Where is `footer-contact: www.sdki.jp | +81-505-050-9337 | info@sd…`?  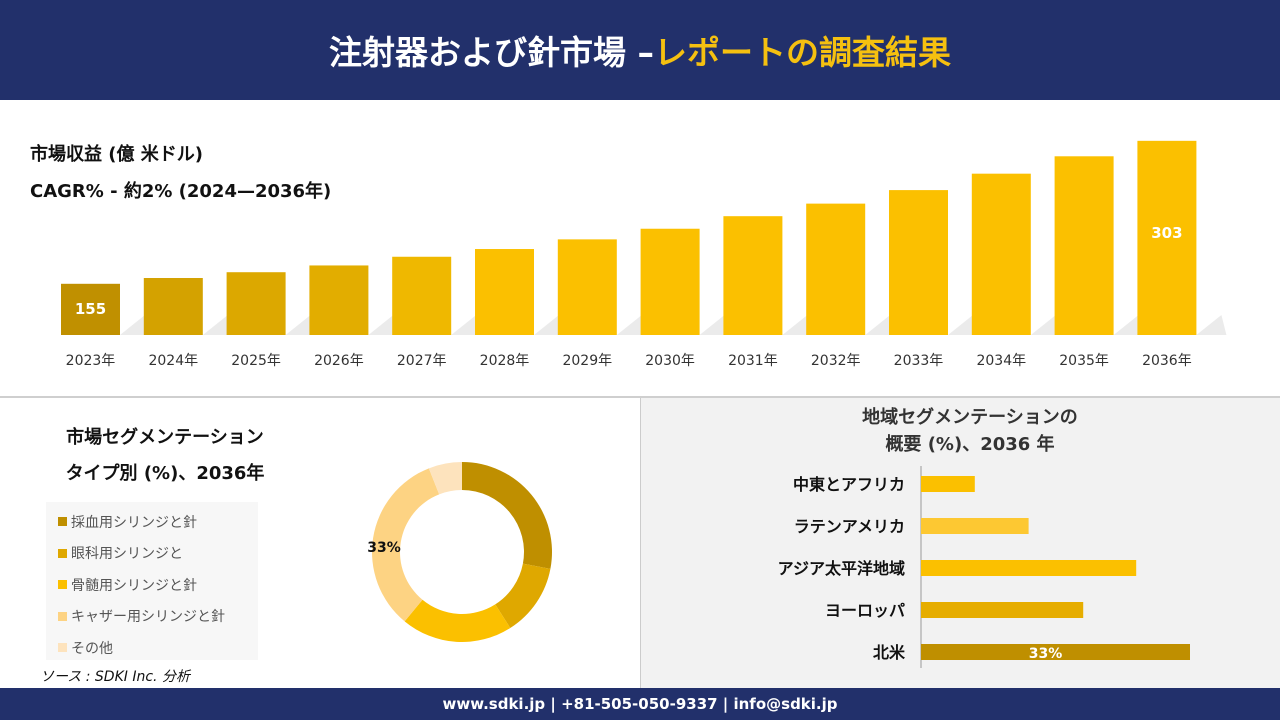
footer-contact: www.sdki.jp | +81-505-050-9337 | info@sd… is located at coordinates (640, 704).